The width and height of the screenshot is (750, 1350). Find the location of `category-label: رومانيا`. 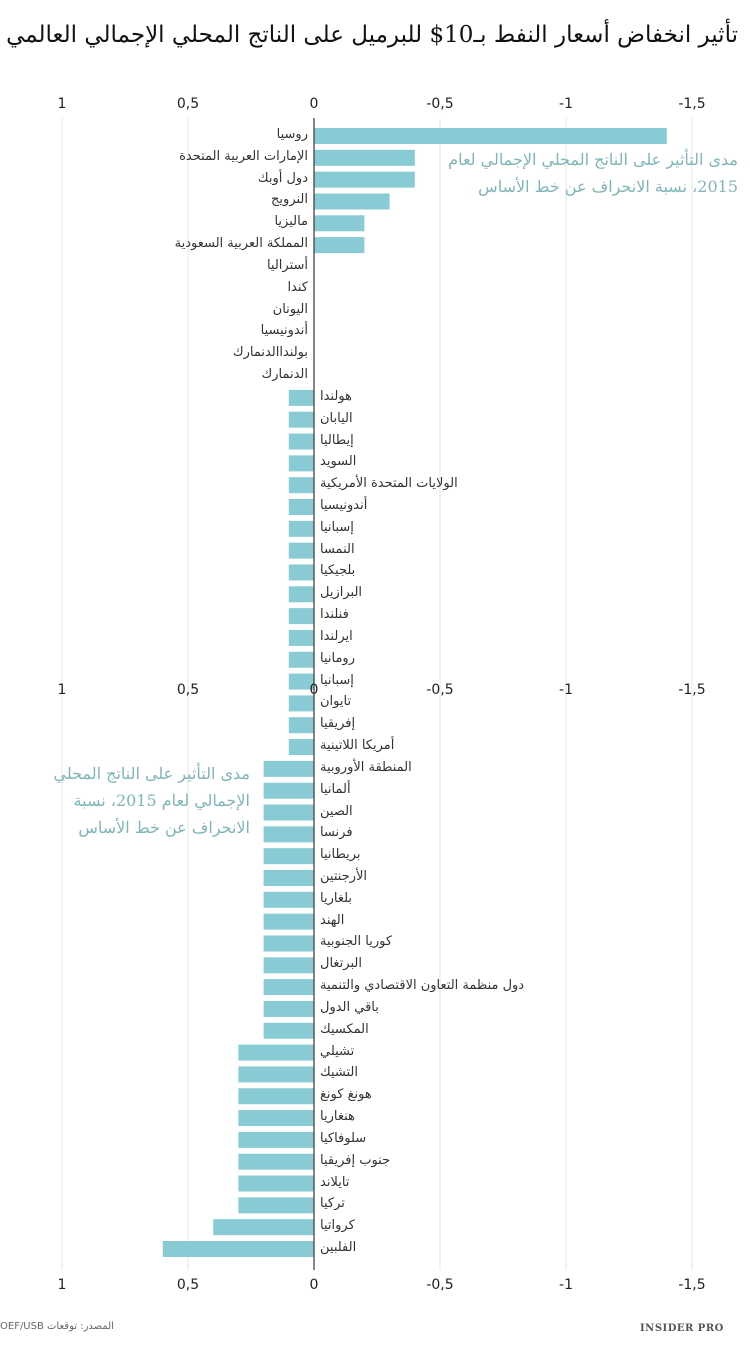

category-label: رومانيا is located at coordinates (337, 658).